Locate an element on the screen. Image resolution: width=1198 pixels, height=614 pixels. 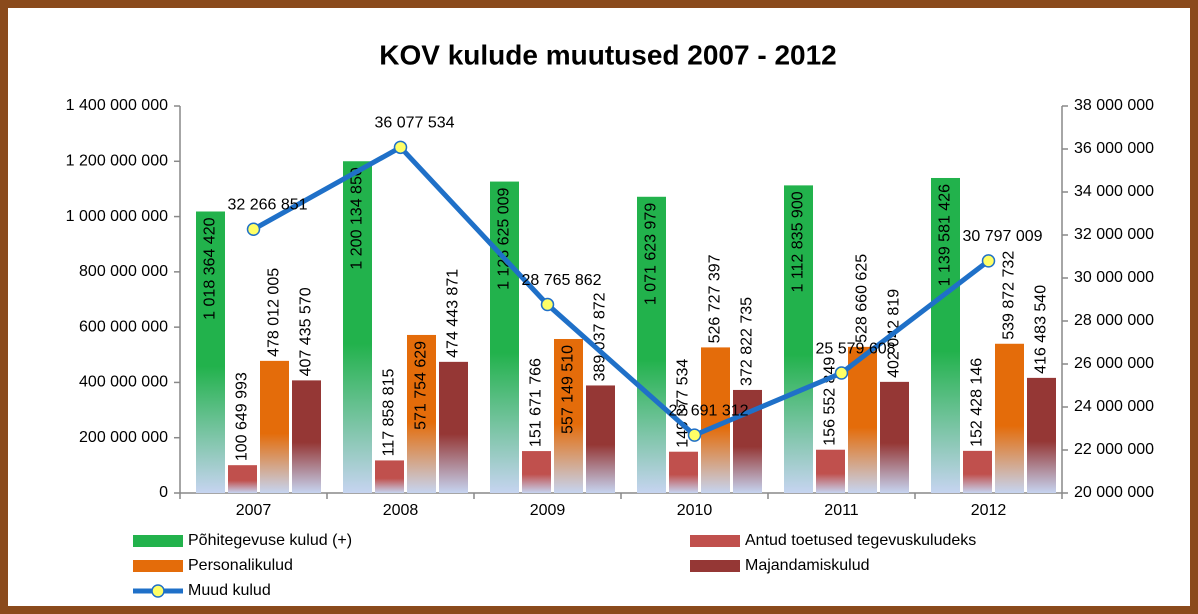
bar-value-label: 528 660 625 is located at coordinates (862, 298).